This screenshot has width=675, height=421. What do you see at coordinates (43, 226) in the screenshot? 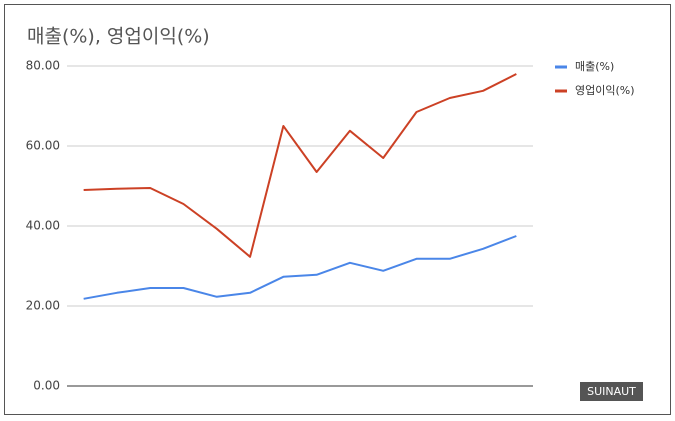
I see `y-tick-label: 40.00` at bounding box center [43, 226].